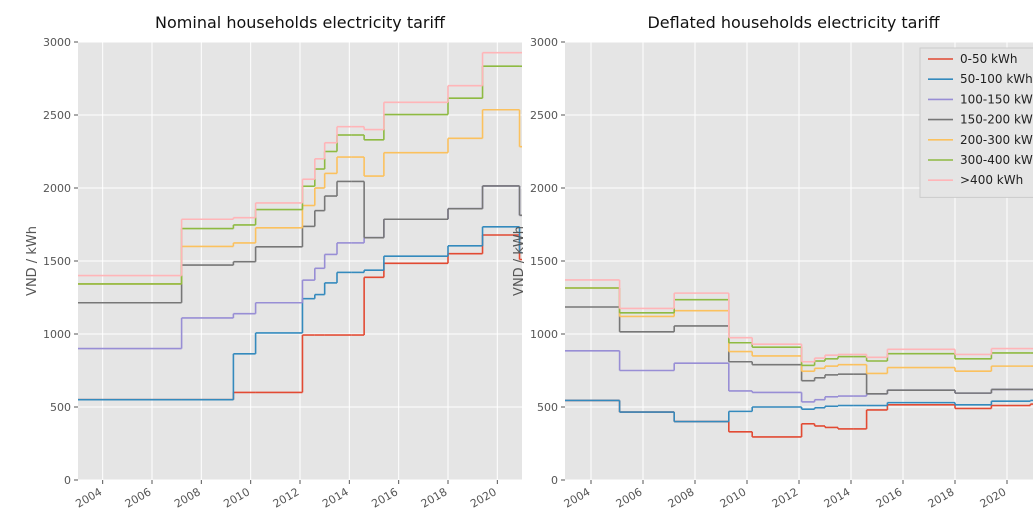 This screenshot has height=515, width=1033. What do you see at coordinates (996, 99) in the screenshot?
I see `legend-label: 100-150 kWh` at bounding box center [996, 99].